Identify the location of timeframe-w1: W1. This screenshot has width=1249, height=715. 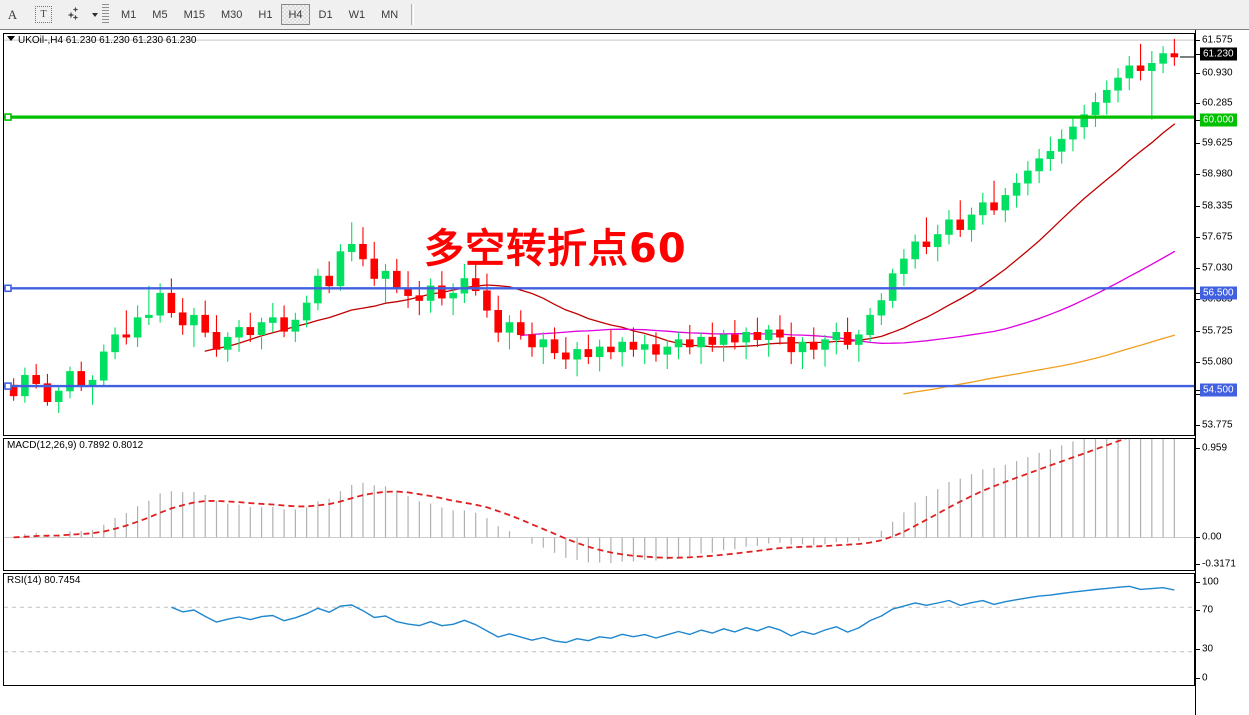
(357, 14).